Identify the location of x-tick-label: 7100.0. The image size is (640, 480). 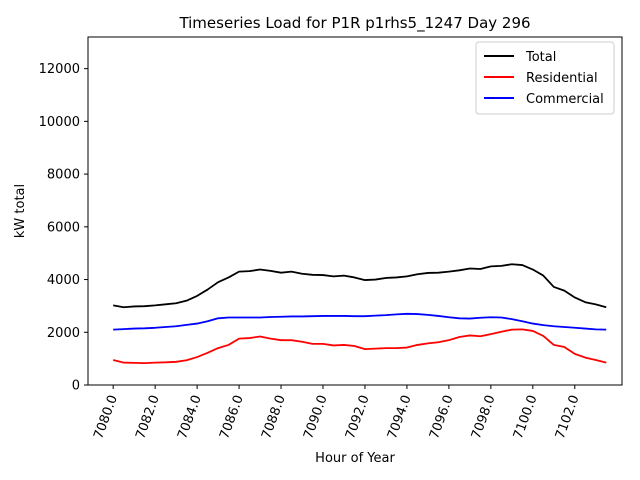
(526, 417).